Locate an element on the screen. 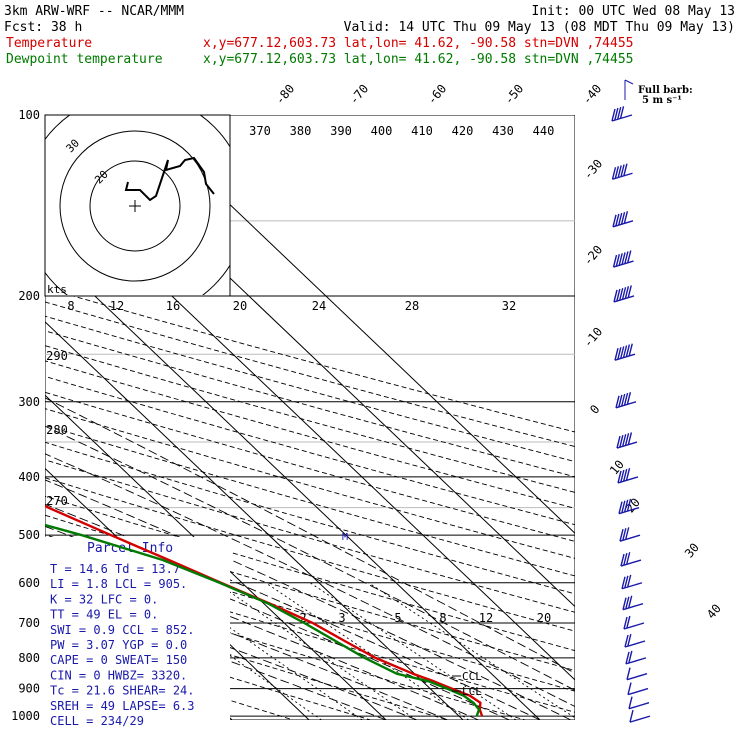  mixing-ratio-label-upper-8: 8 is located at coordinates (70, 306).